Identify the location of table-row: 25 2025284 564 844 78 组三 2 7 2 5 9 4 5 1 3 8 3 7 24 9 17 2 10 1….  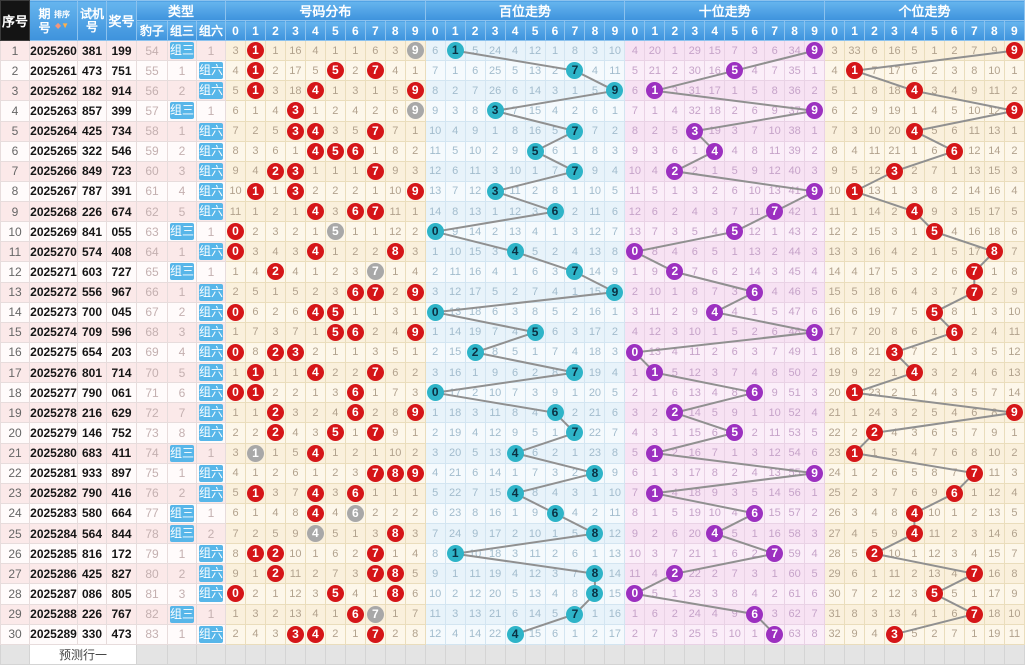
(512, 533).